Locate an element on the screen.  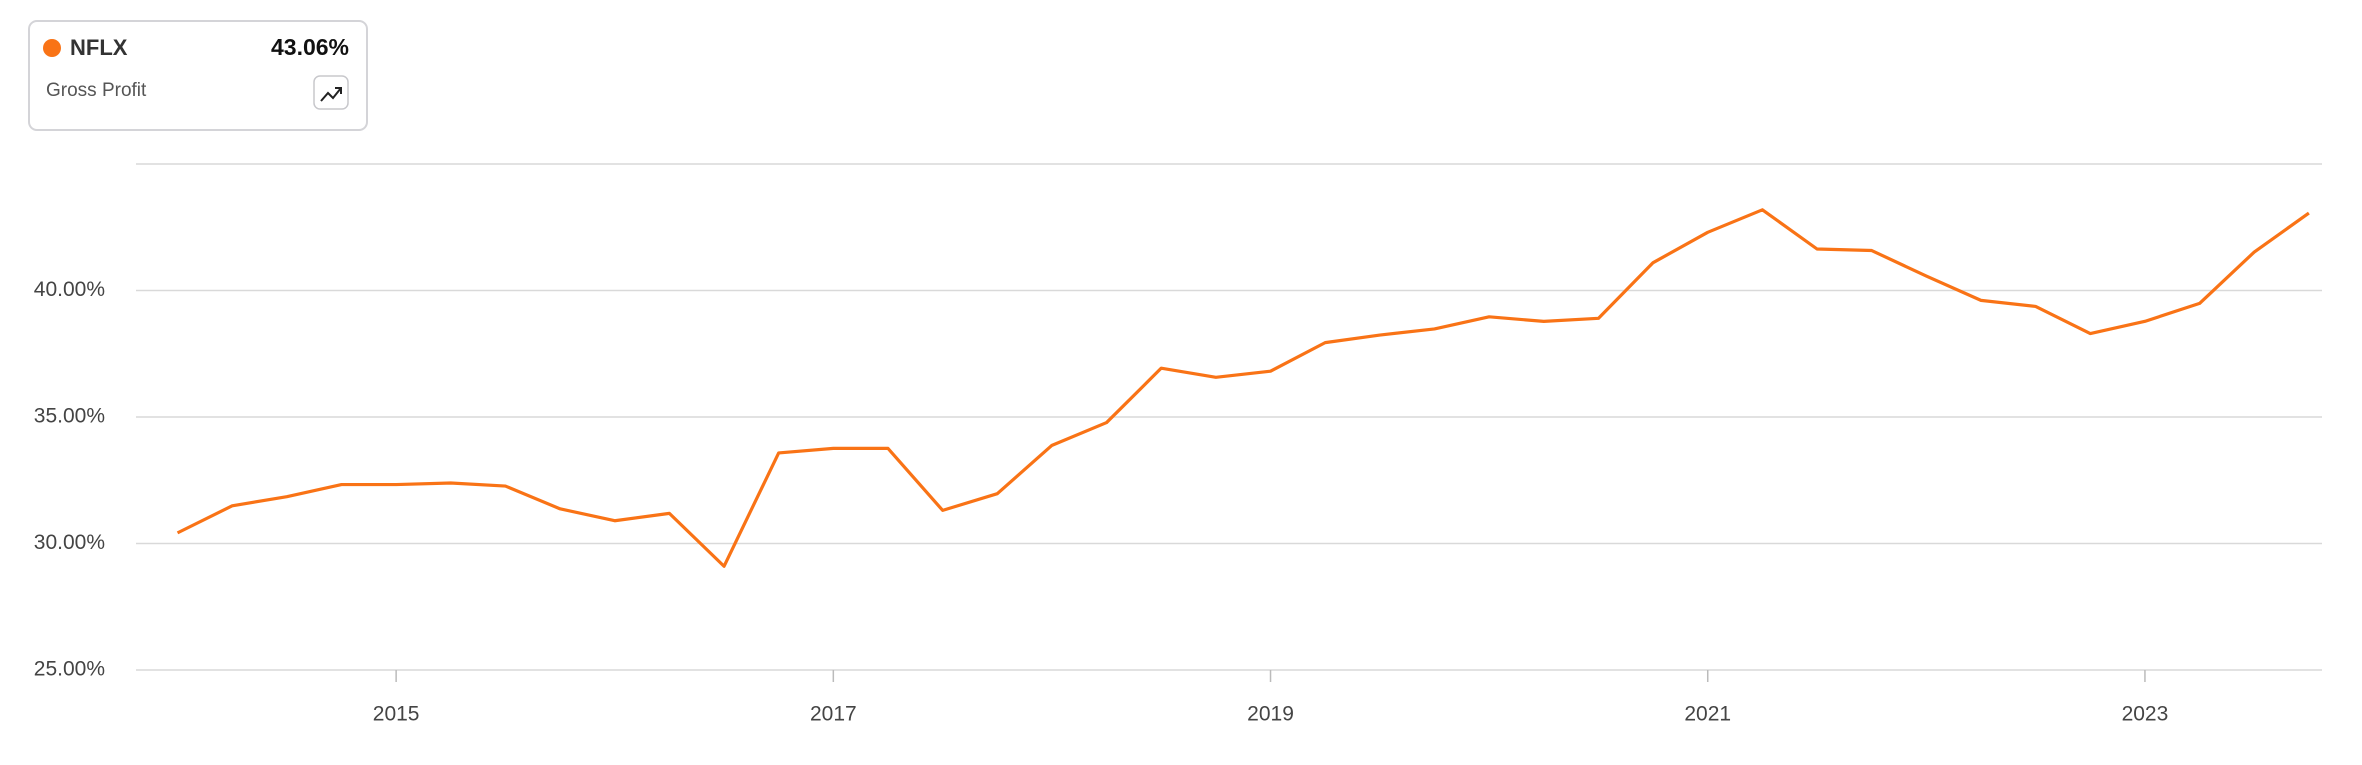
chart-type-button is located at coordinates (331, 92).